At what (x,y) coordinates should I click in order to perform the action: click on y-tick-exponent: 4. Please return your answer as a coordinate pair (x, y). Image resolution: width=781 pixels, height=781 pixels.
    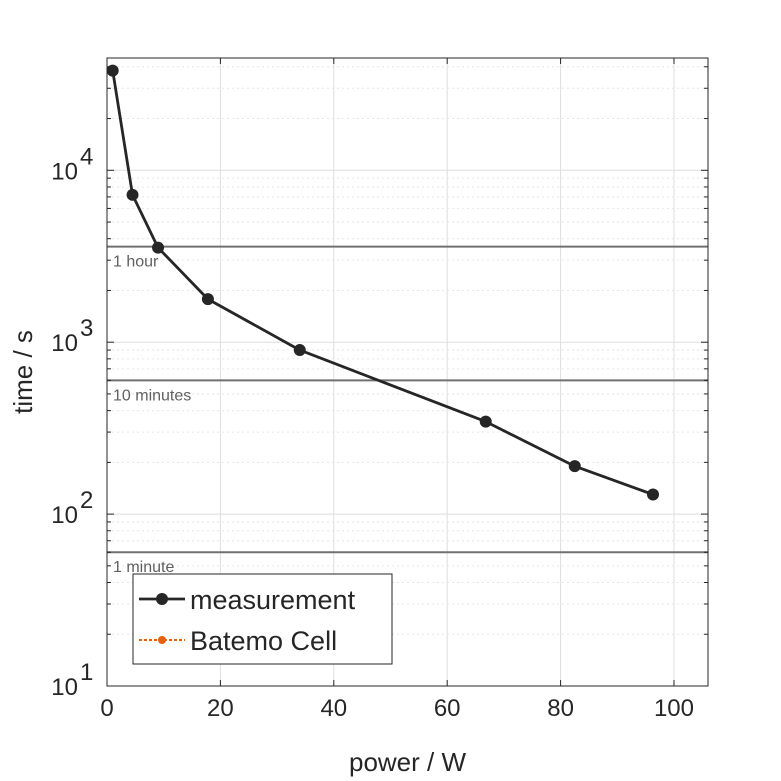
    Looking at the image, I should click on (86, 156).